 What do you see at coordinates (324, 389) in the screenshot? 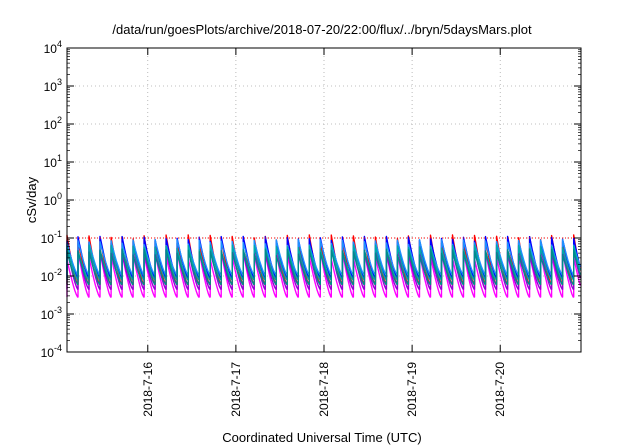
I see `x-tick-label: 2018-7-18` at bounding box center [324, 389].